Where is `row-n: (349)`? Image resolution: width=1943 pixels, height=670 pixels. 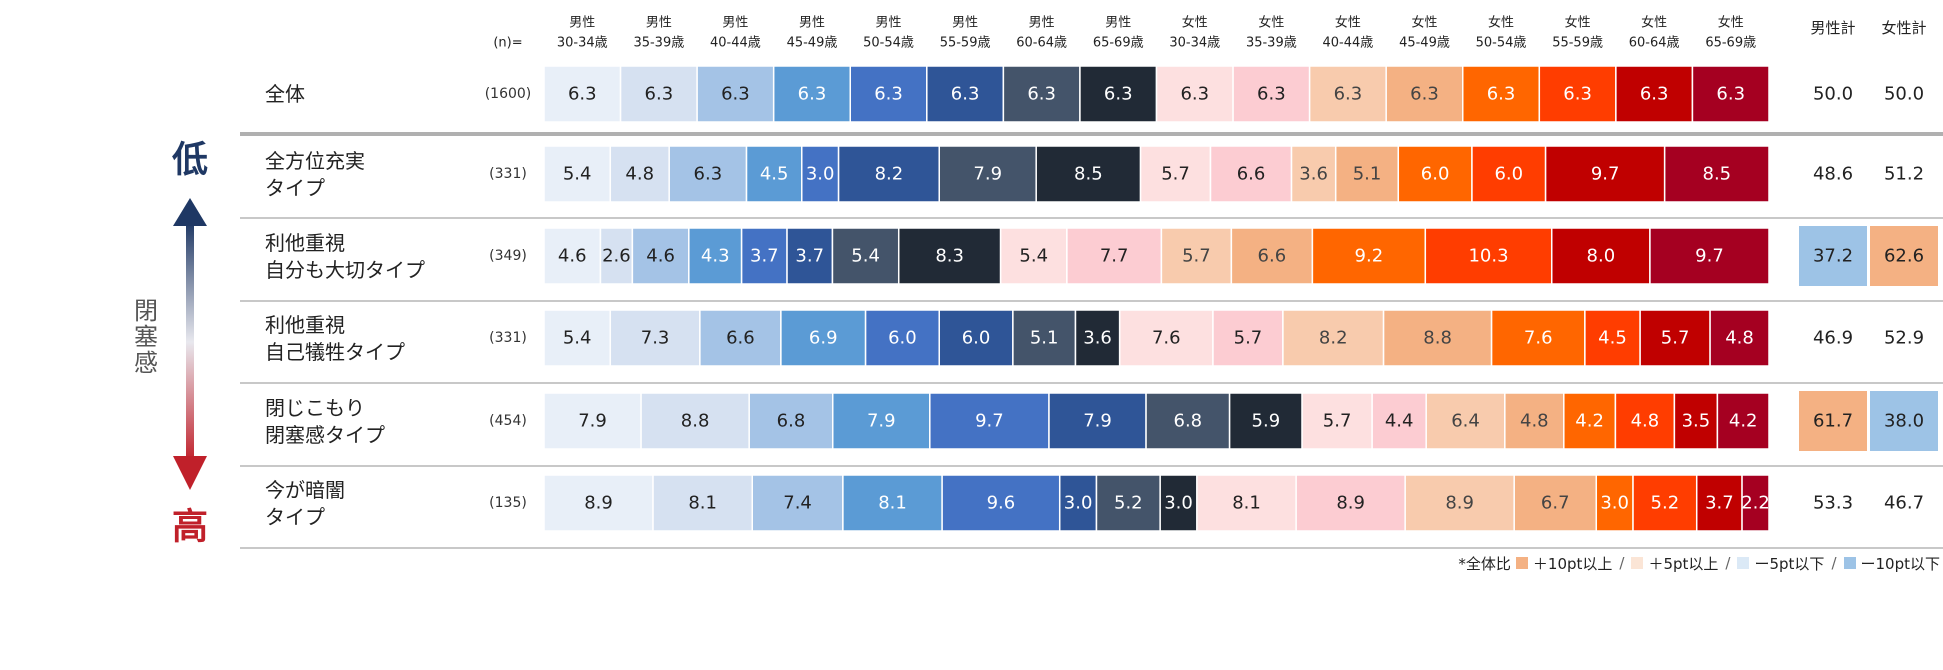
row-n: (349) is located at coordinates (508, 256).